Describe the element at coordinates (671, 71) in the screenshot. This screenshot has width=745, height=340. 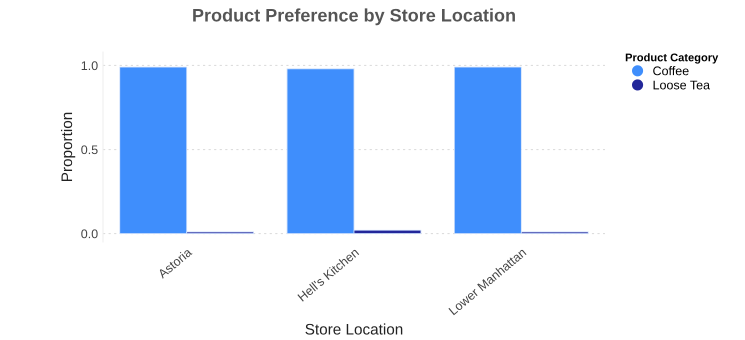
I see `legend-label: Coffee` at that location.